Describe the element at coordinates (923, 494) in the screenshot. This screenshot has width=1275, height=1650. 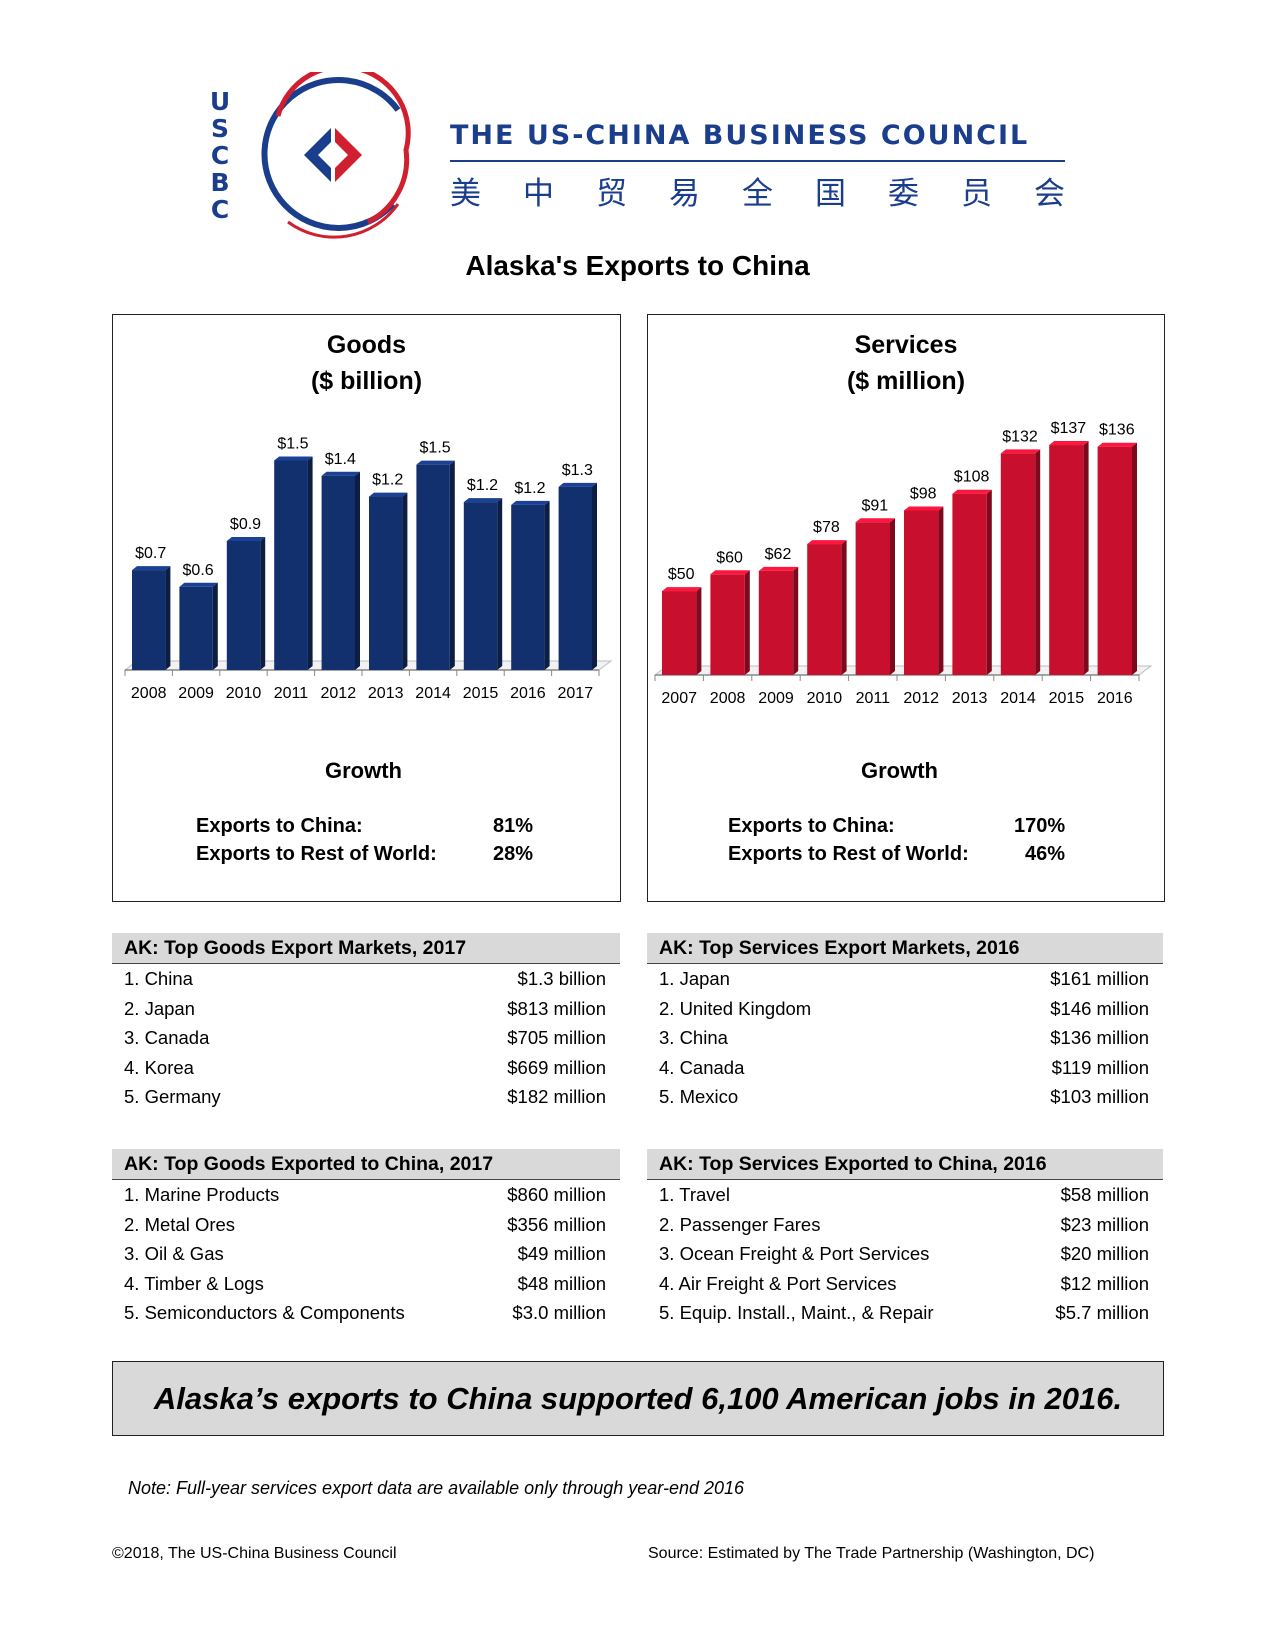
I see `bar-data-label: $98` at that location.